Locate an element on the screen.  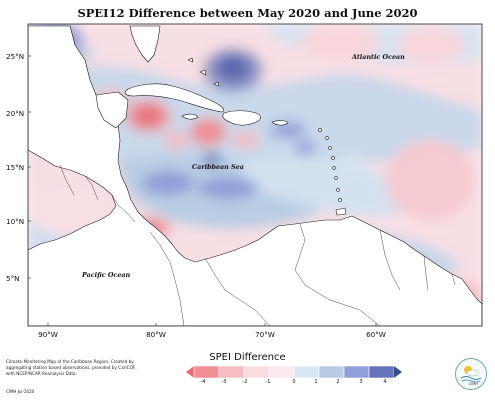
label-atlantic-ocean: Atlantic Ocean is located at coordinates (378, 57).